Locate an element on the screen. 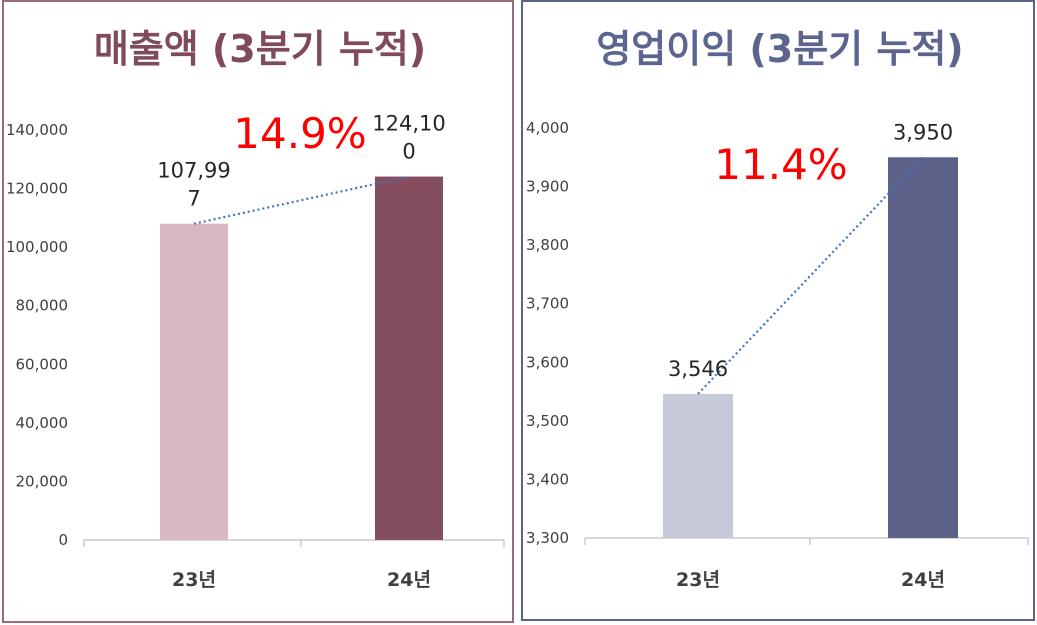 This screenshot has width=1037, height=625. y-tick-label: 100,000 is located at coordinates (37, 247).